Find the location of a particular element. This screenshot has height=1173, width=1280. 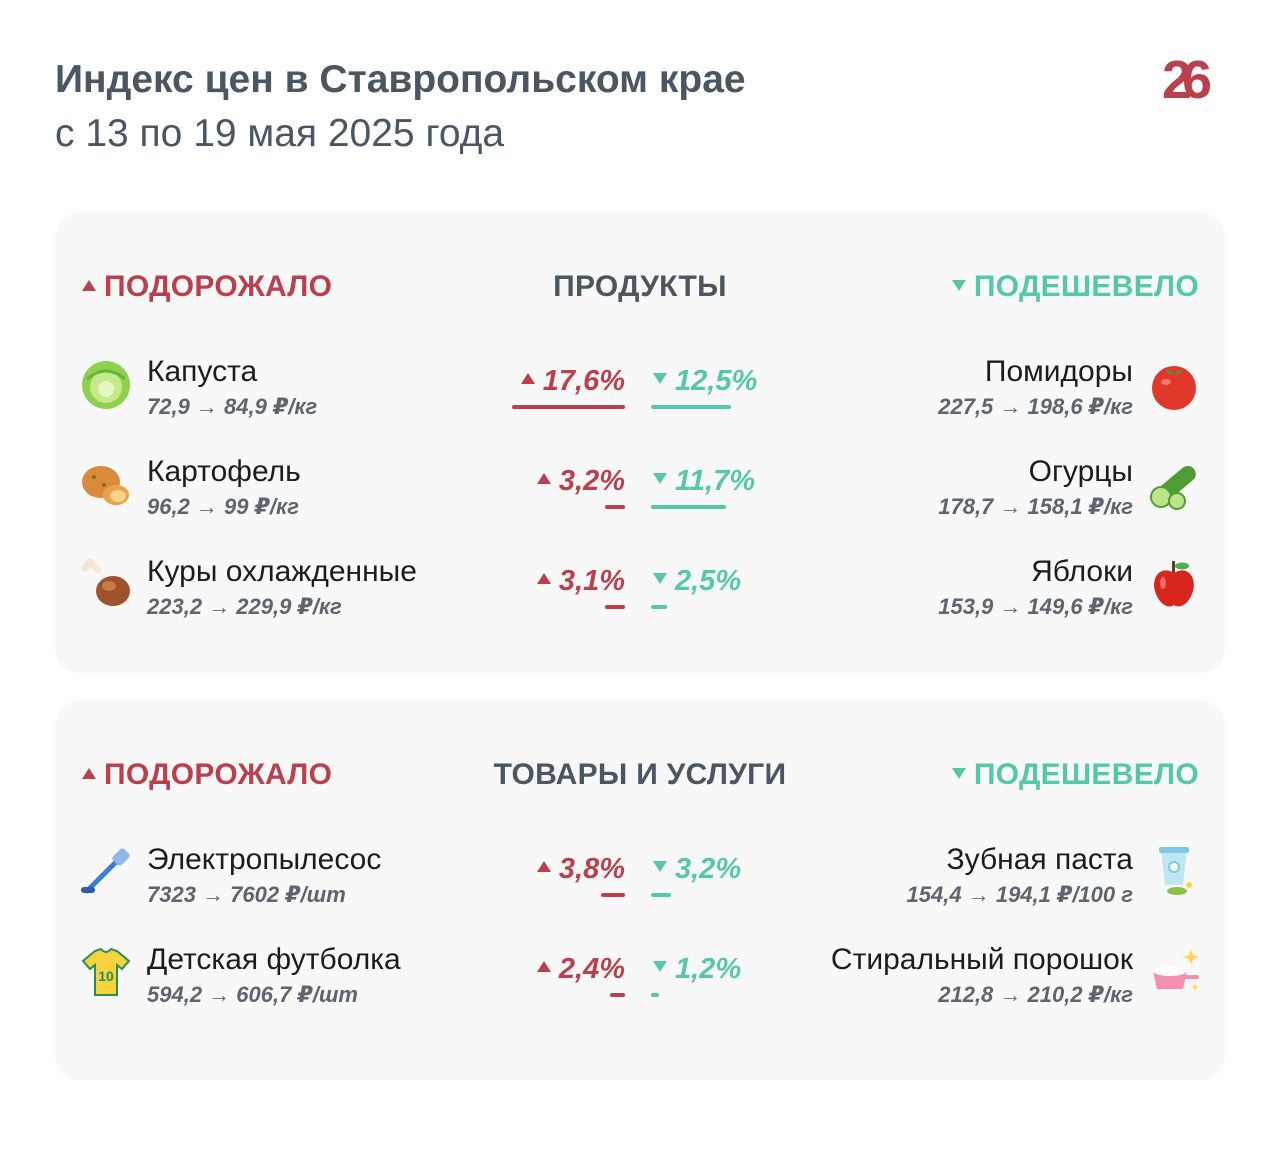

price-decrease-percent: 3,2% is located at coordinates (697, 869).